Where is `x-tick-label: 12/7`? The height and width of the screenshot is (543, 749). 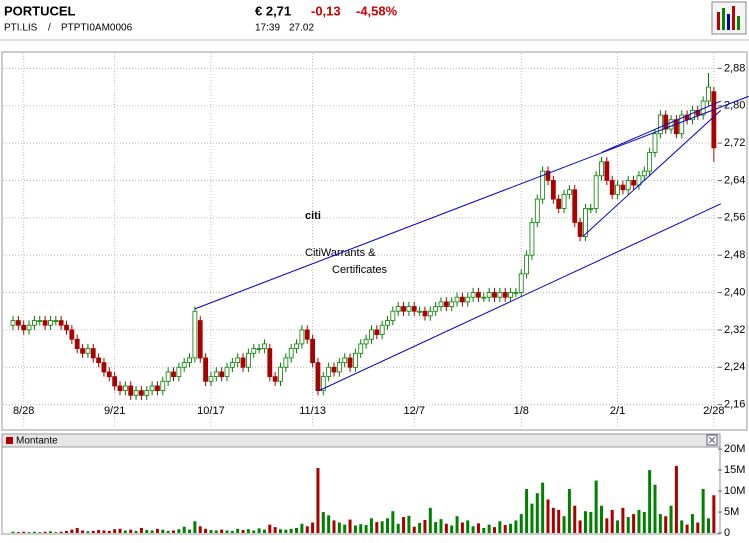
x-tick-label: 12/7 is located at coordinates (414, 411).